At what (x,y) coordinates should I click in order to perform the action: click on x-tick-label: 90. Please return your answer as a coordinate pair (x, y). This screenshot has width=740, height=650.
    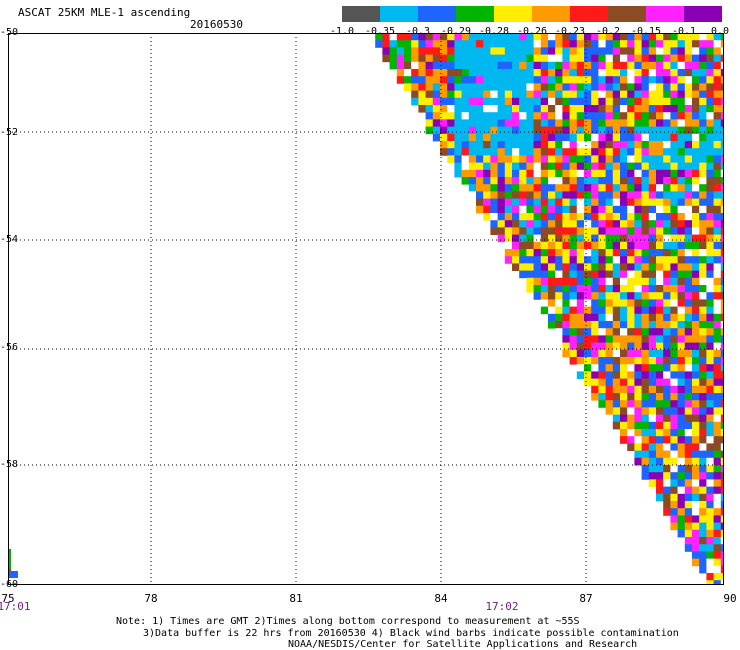
    Looking at the image, I should click on (730, 598).